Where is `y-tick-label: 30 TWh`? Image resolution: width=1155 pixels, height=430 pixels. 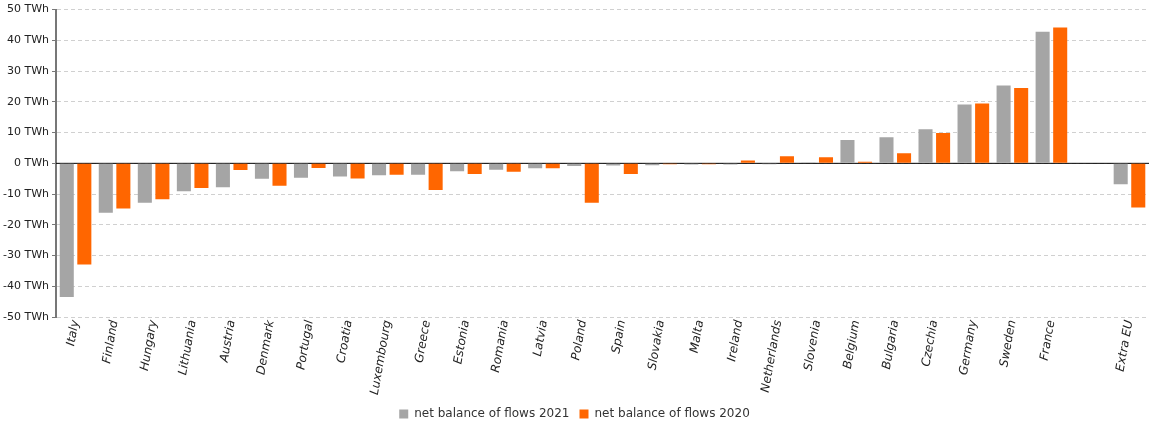 y-tick-label: 30 TWh is located at coordinates (28, 70).